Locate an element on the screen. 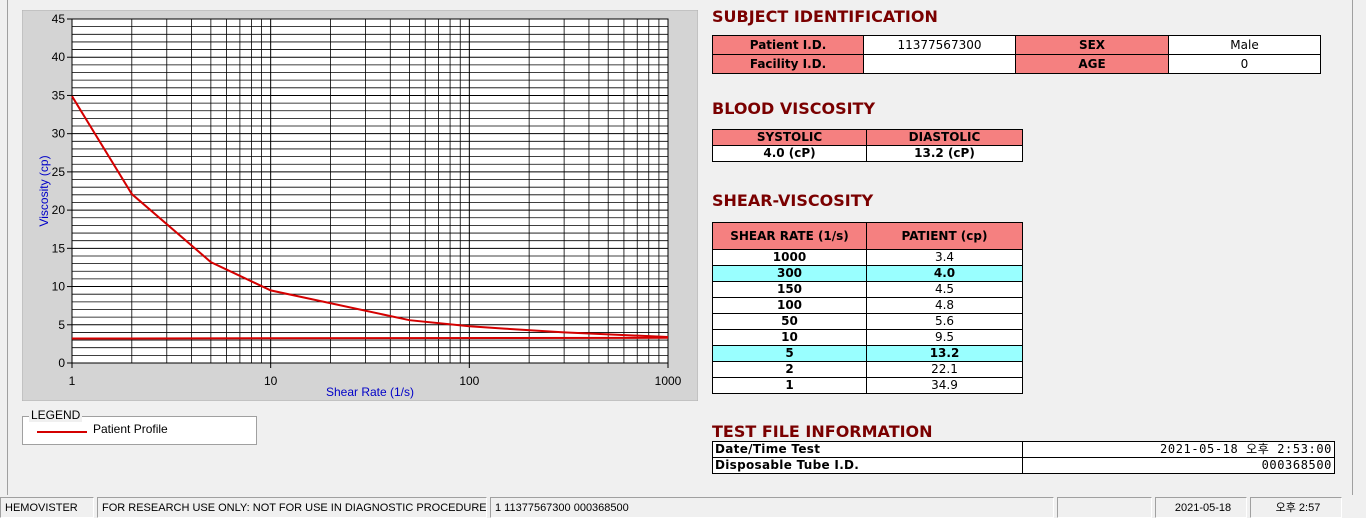  column-header: PATIENT (cp) is located at coordinates (944, 236).